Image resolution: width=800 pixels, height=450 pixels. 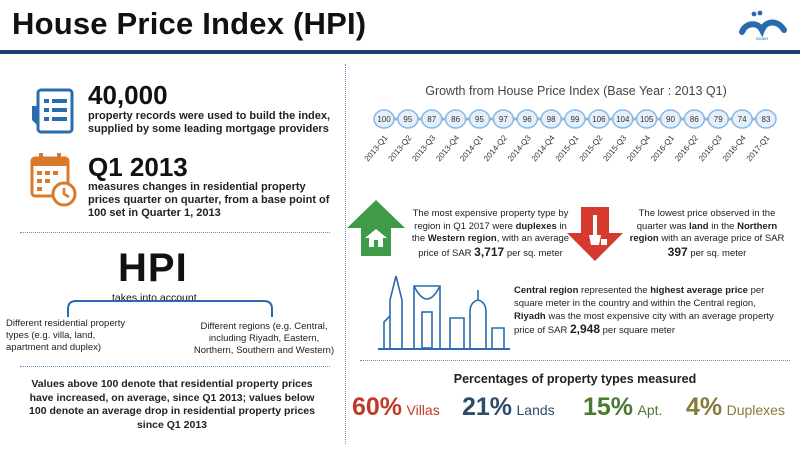 I want to click on x-tick-label: 2013-Q2, so click(x=399, y=148).